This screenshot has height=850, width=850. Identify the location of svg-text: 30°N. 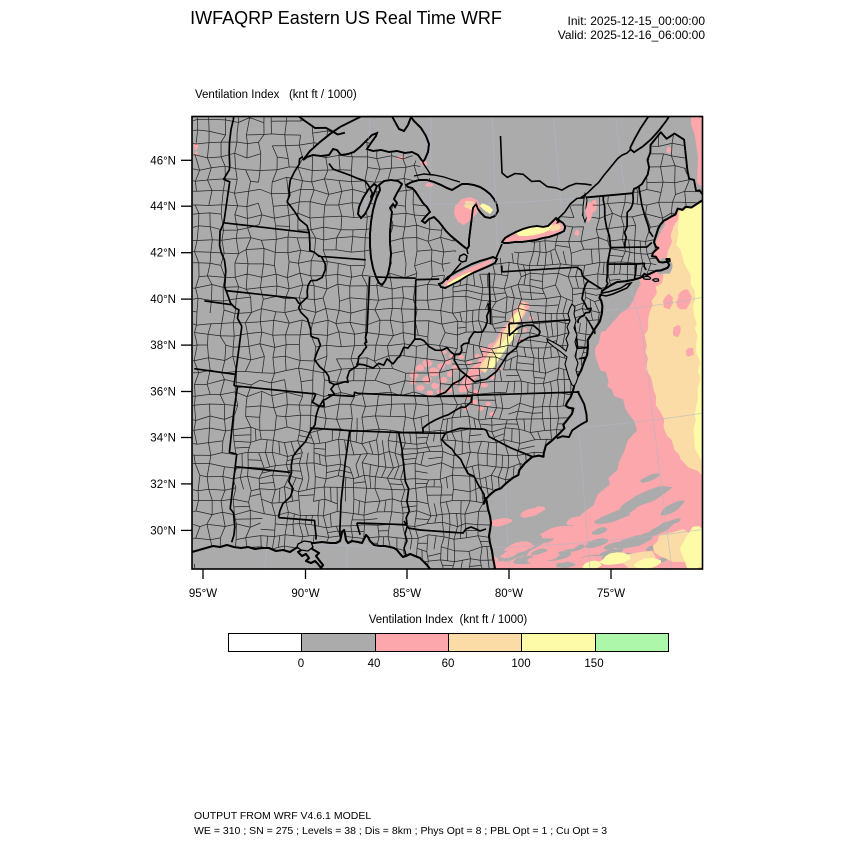
(163, 531).